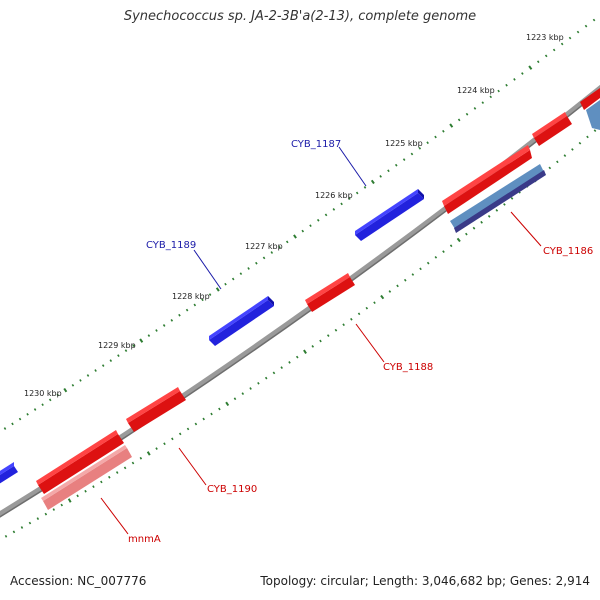 This screenshot has width=600, height=600. Describe the element at coordinates (80, 462) in the screenshot. I see `gene-red-left-large` at that location.